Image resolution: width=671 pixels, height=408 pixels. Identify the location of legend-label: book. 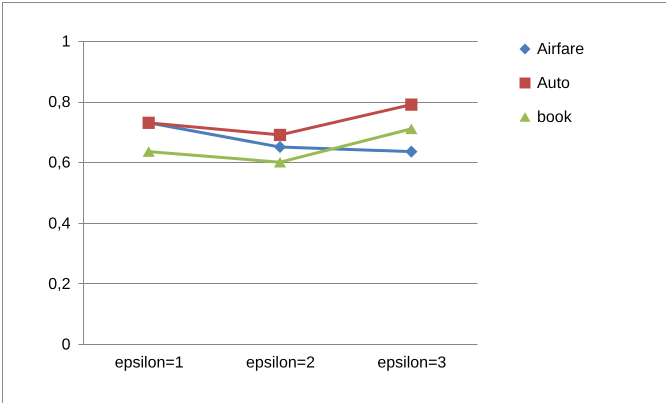
(555, 117).